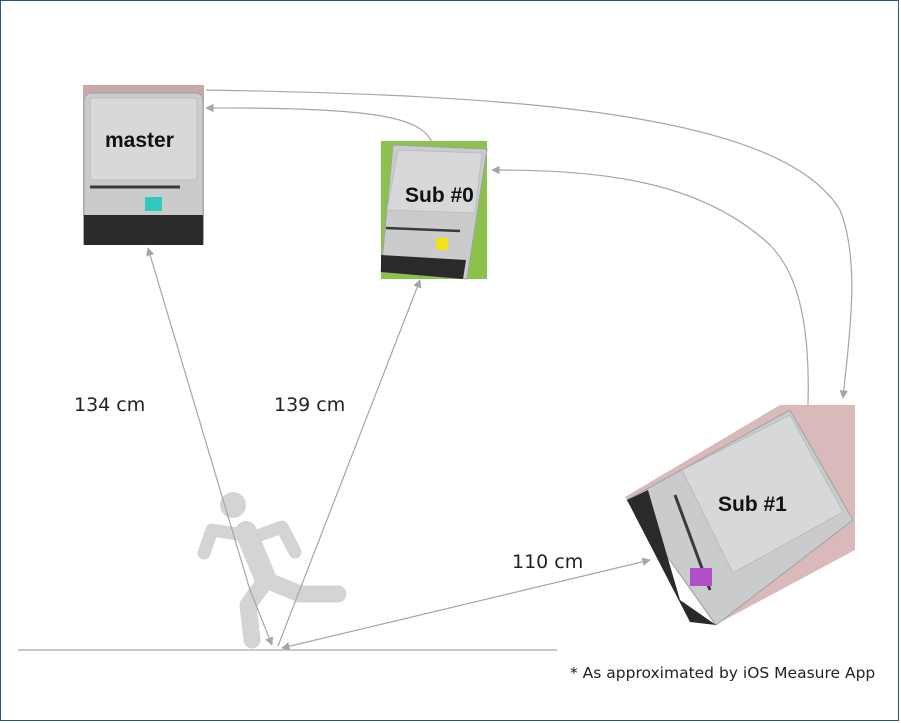  Describe the element at coordinates (439, 195) in the screenshot. I see `sub0-label: Sub #0` at that location.